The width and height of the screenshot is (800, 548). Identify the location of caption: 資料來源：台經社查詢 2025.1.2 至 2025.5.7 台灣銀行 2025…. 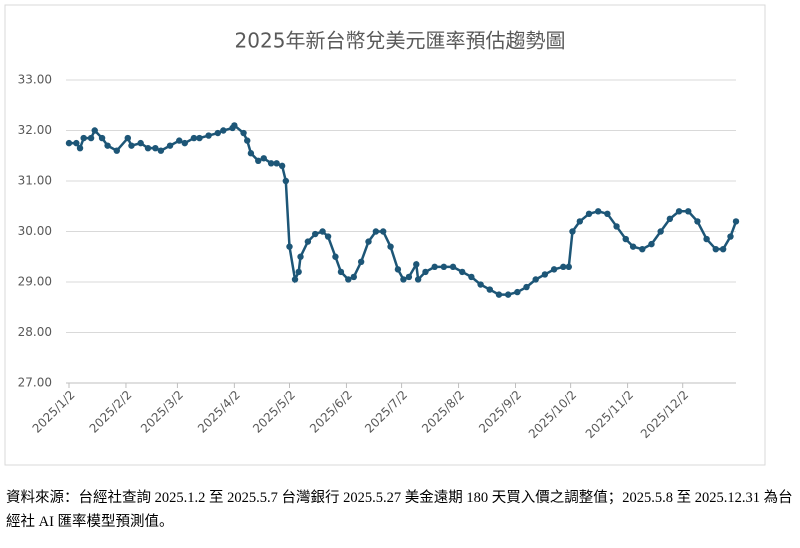
(399, 510).